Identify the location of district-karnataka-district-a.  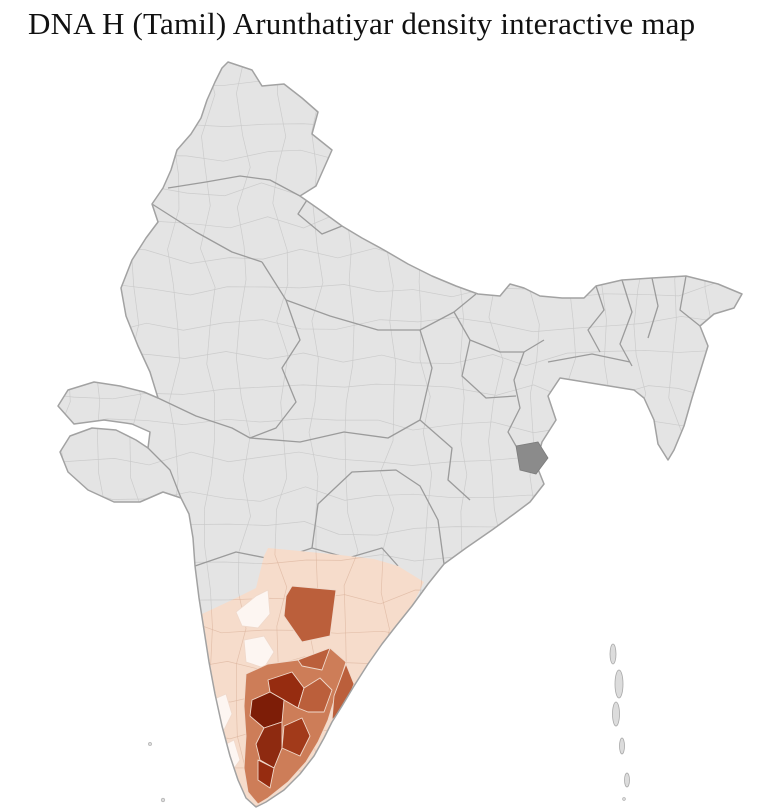
(253, 609).